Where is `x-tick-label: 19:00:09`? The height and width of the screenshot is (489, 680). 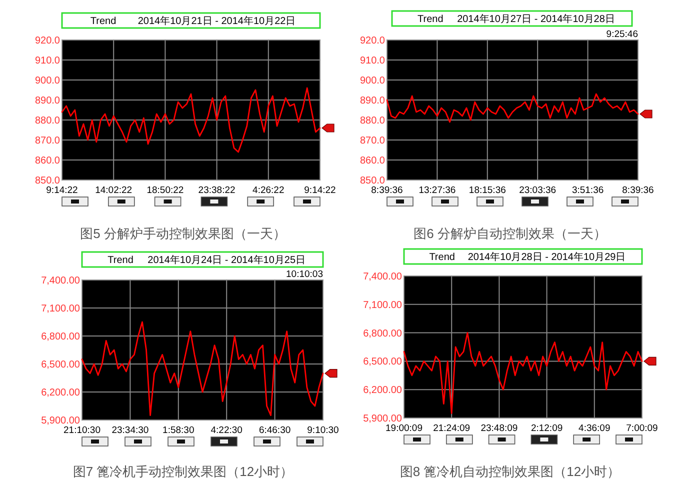 x-tick-label: 19:00:09 is located at coordinates (404, 428).